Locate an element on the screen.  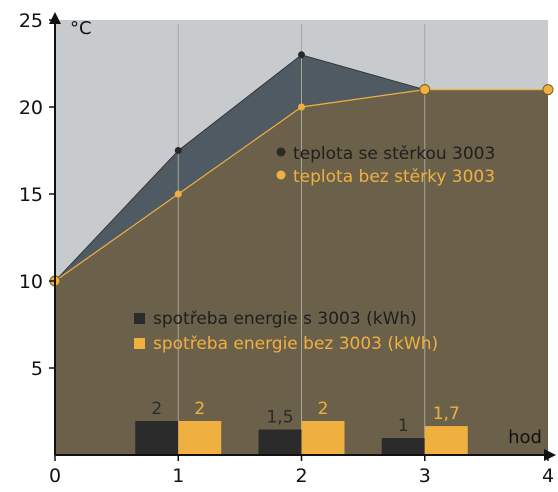
y-tick-label-25: 25 is located at coordinates (31, 21).